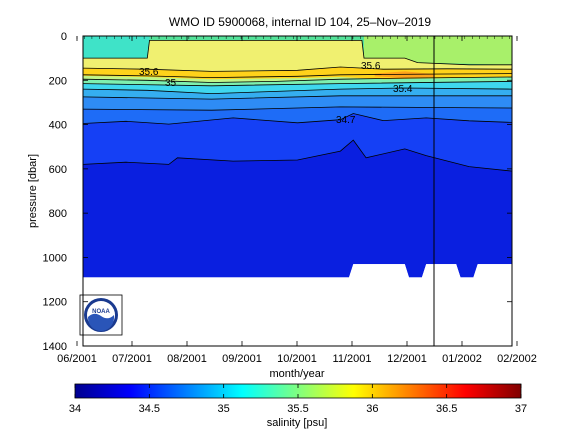  I want to click on colorbar-tick-label: 35.5, so click(297, 409).